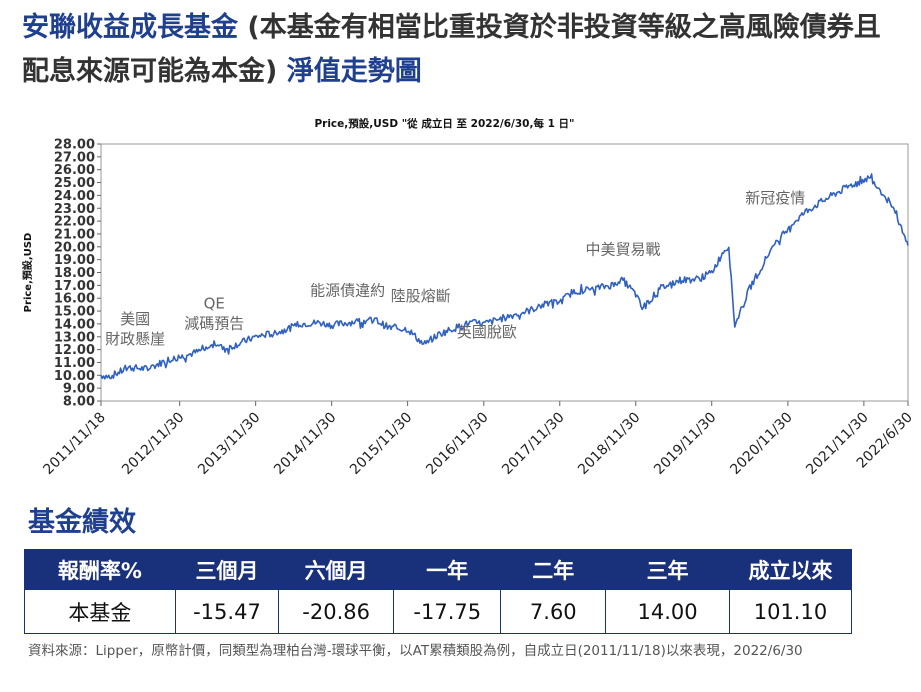 This screenshot has height=692, width=921. What do you see at coordinates (100, 569) in the screenshot?
I see `header-cell-return: 報酬率%` at bounding box center [100, 569].